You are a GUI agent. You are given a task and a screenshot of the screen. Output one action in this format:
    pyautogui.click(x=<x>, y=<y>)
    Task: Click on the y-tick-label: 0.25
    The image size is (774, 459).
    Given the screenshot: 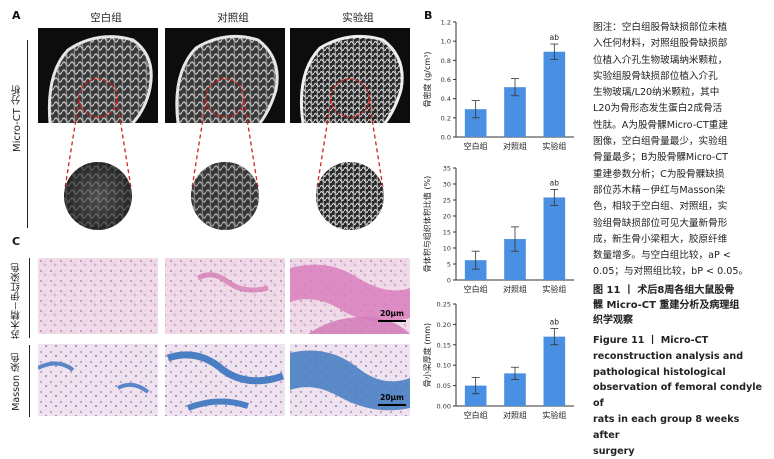 What is the action you would take?
    pyautogui.click(x=444, y=305)
    